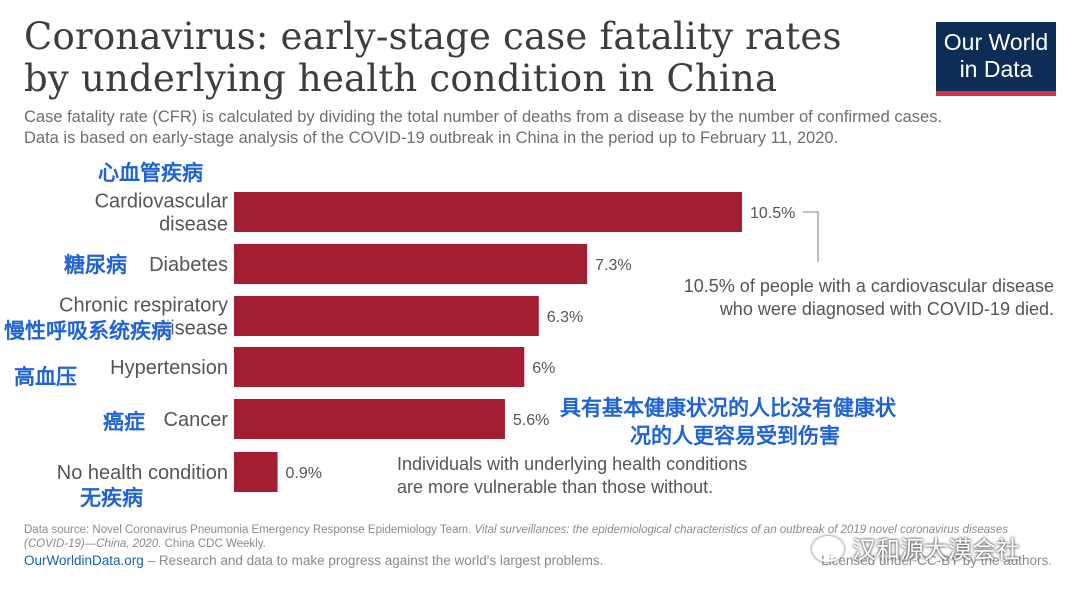  What do you see at coordinates (936, 550) in the screenshot?
I see `watermark-text: 汉和源大漠会社` at bounding box center [936, 550].